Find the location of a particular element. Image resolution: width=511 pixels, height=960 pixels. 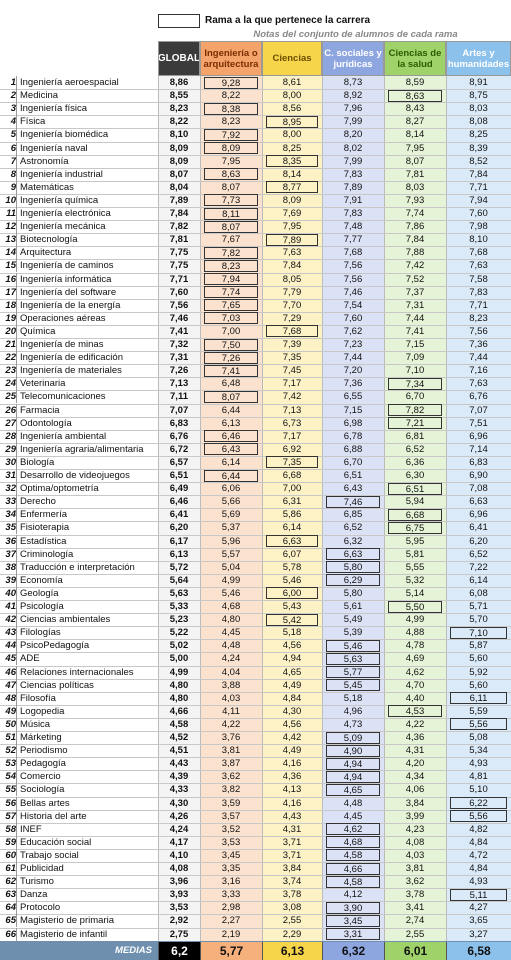

score: 4,73 is located at coordinates (353, 724).